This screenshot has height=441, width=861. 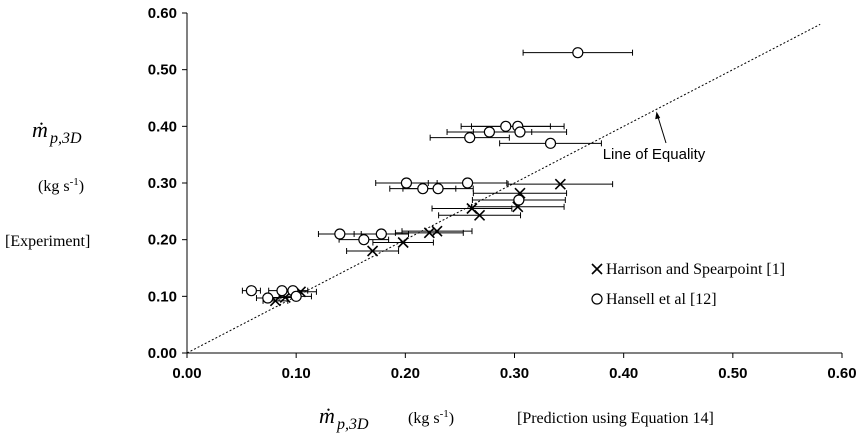 I want to click on x-axis-label-note: [Prediction using Equation 14], so click(x=615, y=418).